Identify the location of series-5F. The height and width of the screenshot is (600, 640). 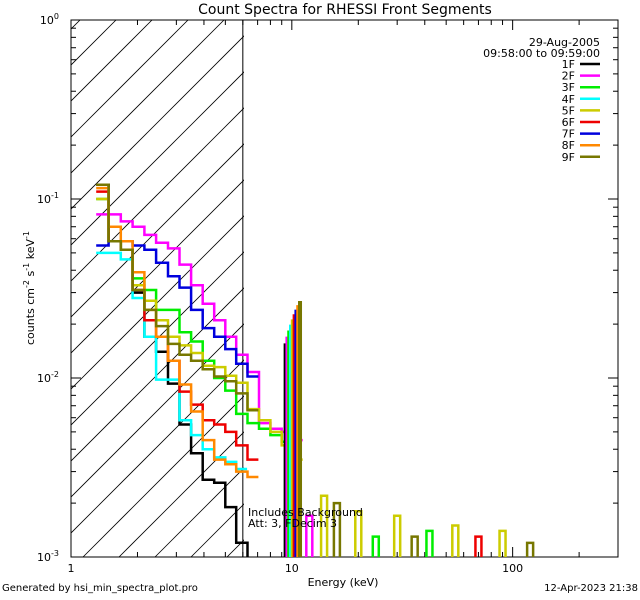
(199, 329).